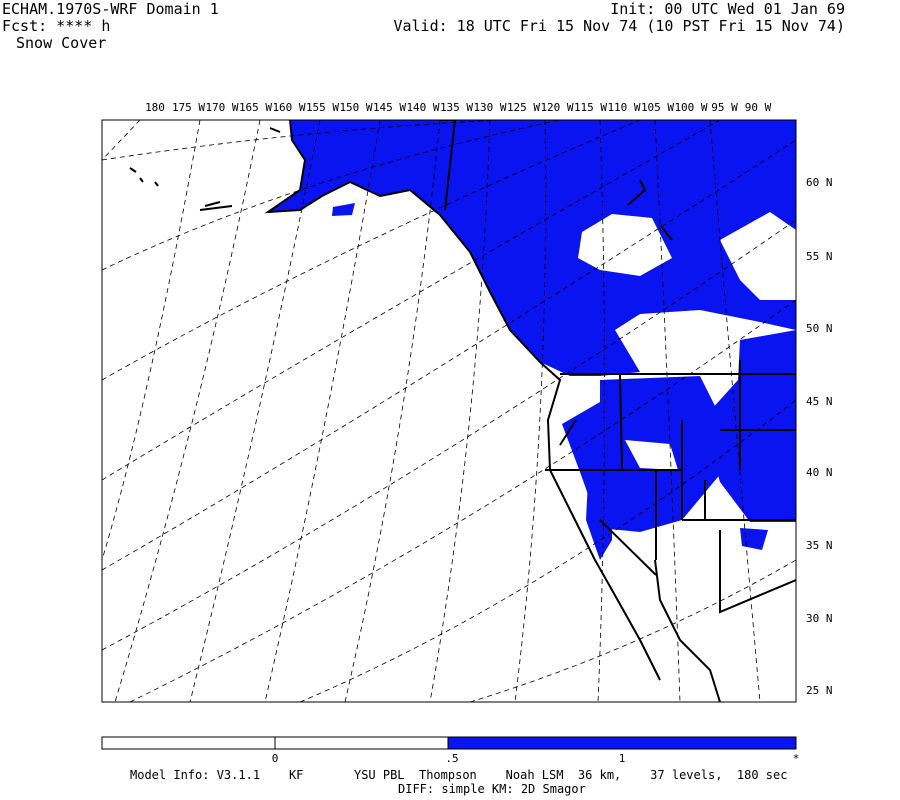 This screenshot has width=900, height=800. Describe the element at coordinates (727, 9) in the screenshot. I see `header-init: Init: 00 UTC Wed 01 Jan 69` at that location.